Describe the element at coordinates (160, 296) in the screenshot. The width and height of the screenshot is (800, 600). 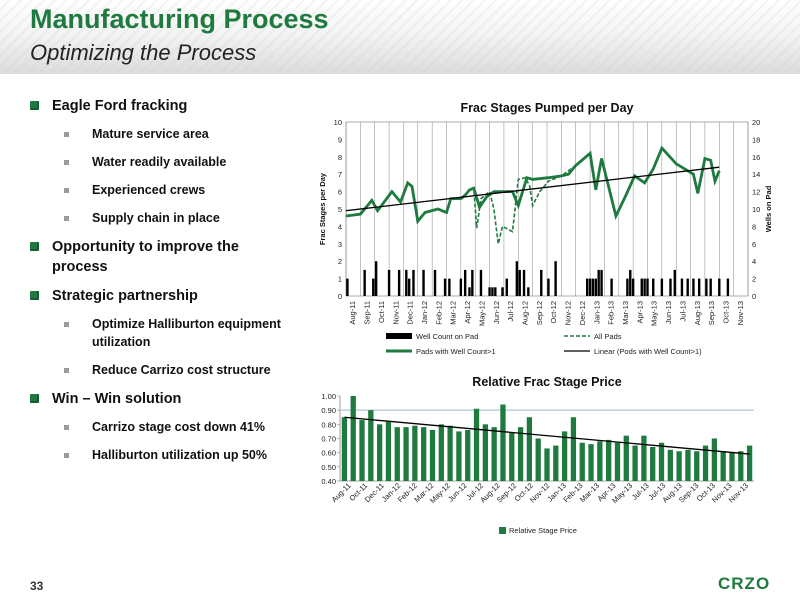
I see `bullet-item: Strategic partnership` at that location.